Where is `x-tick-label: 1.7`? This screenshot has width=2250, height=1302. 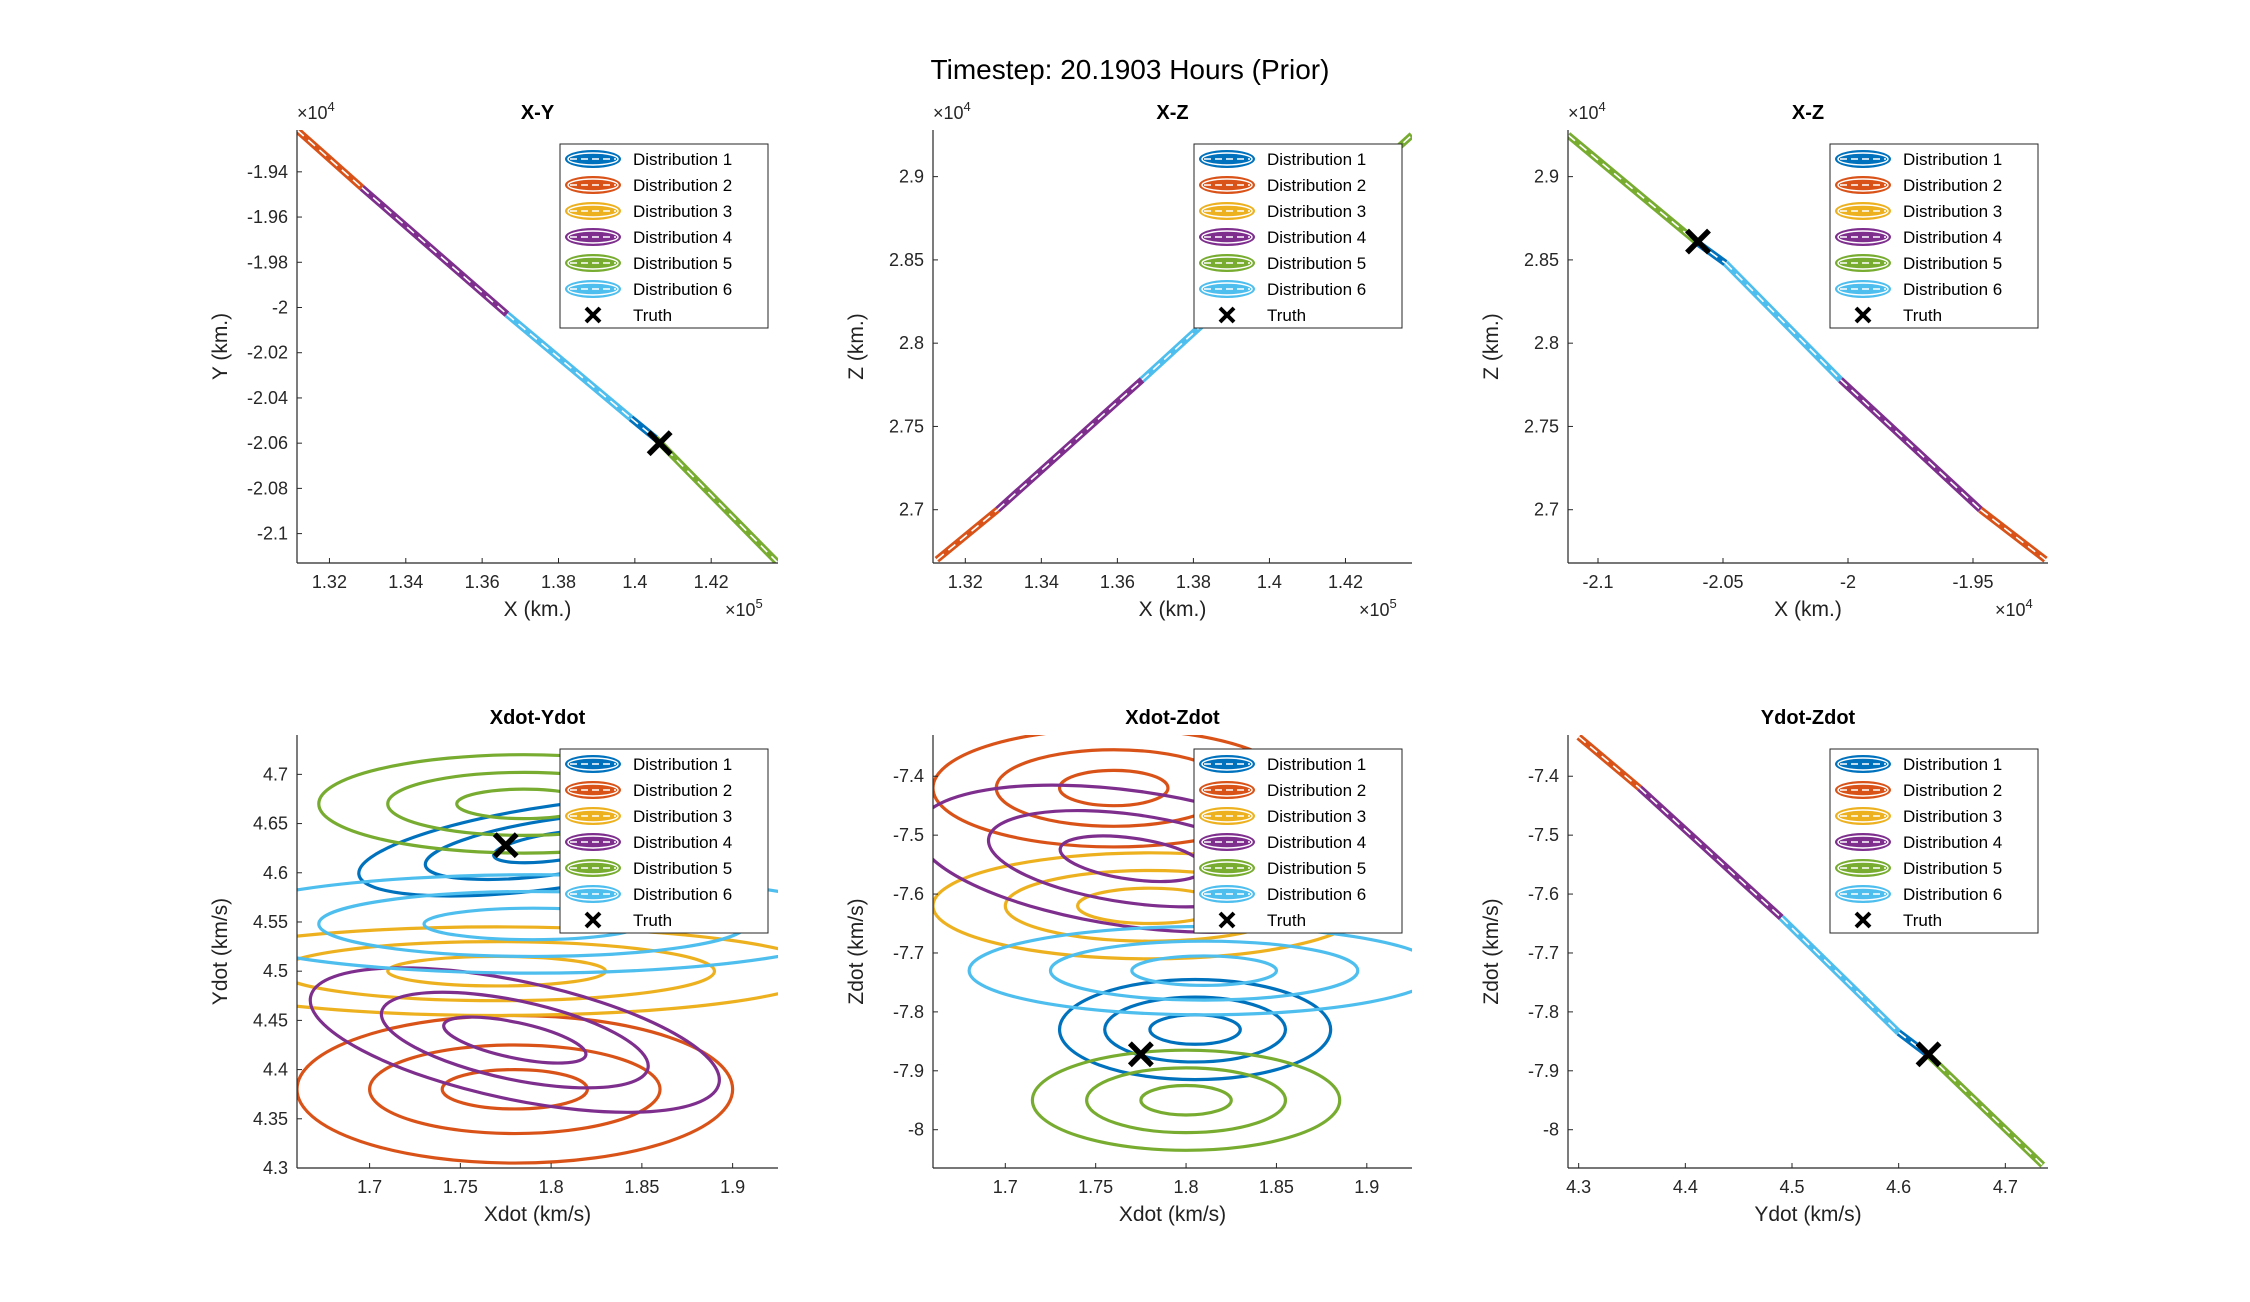
x-tick-label: 1.7 is located at coordinates (1005, 1187).